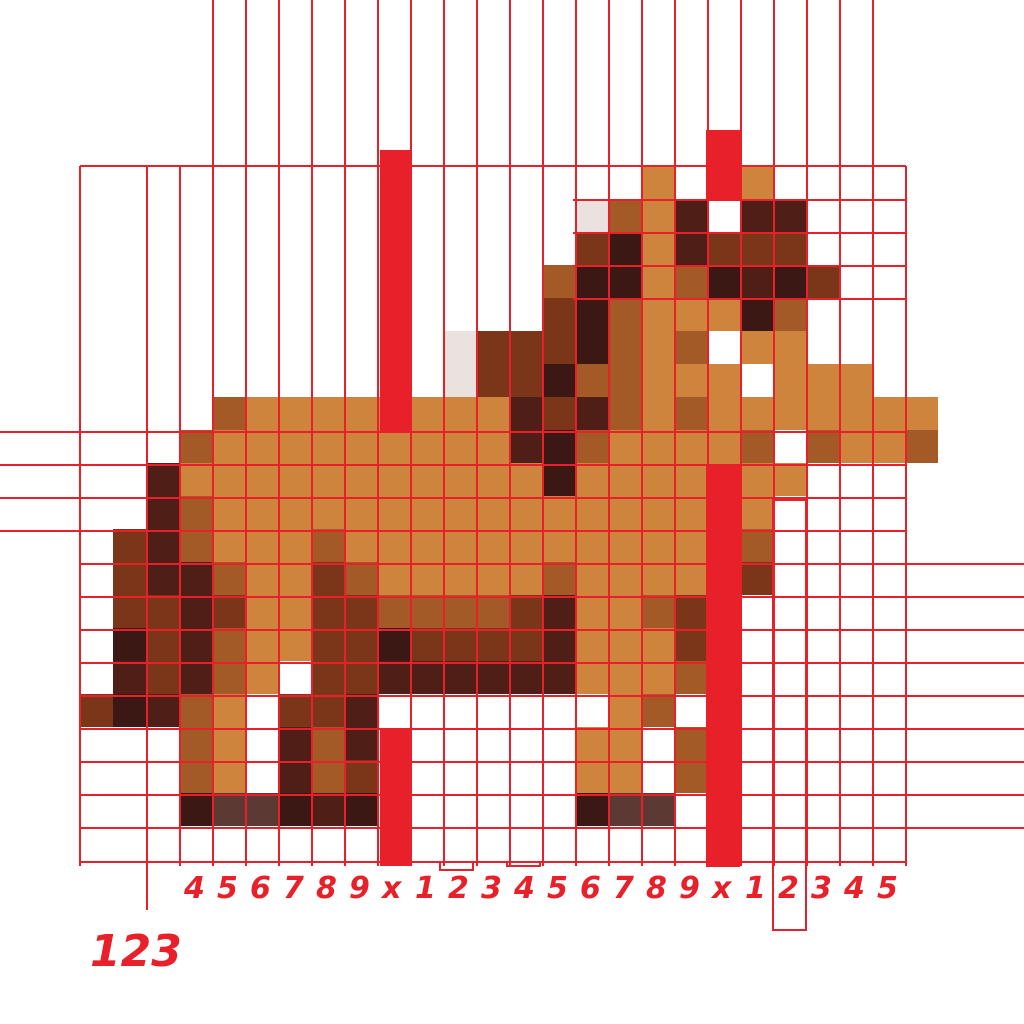  Describe the element at coordinates (491, 888) in the screenshot. I see `column-digit-label: 3` at that location.